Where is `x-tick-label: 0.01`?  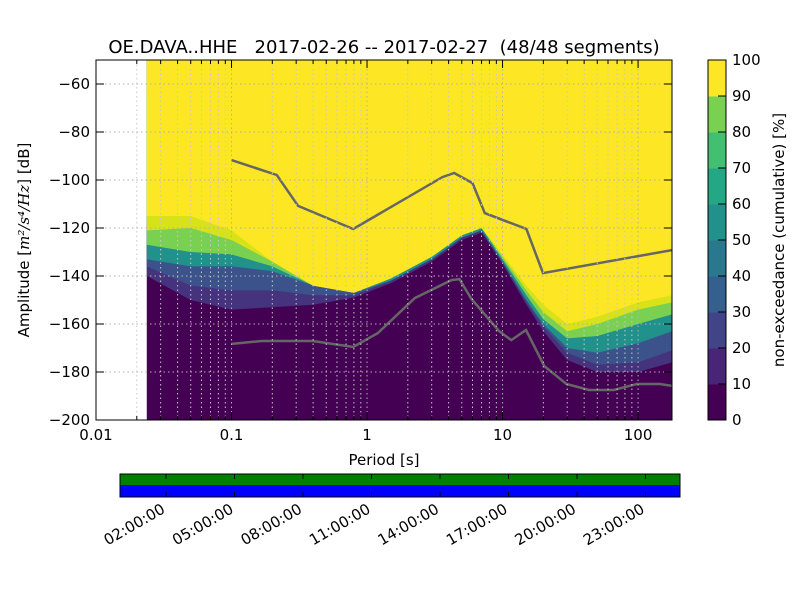 x-tick-label: 0.01 is located at coordinates (95, 435).